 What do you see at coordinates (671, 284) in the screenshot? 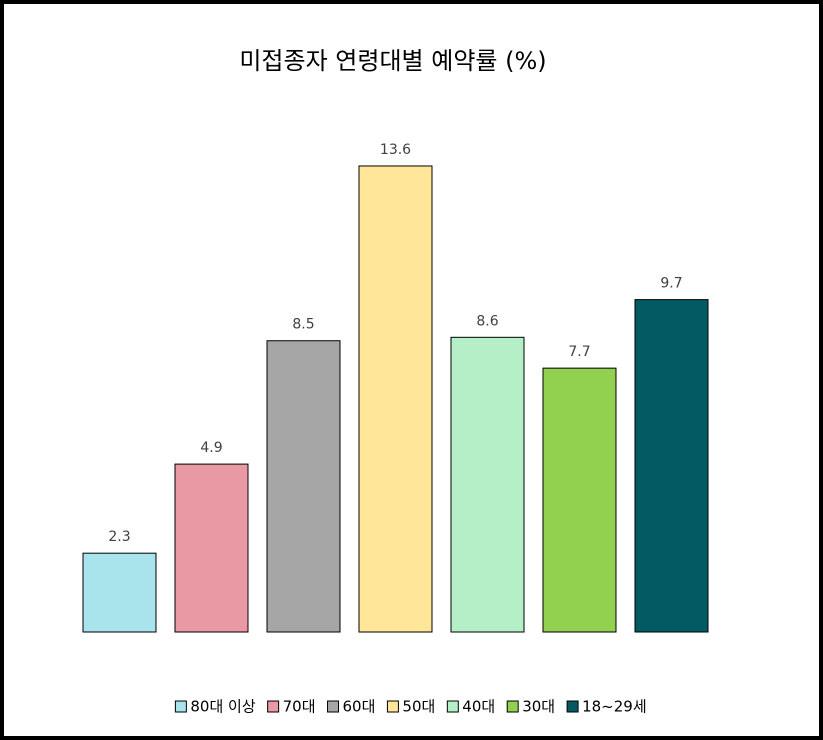
I see `value-label: 9.7` at bounding box center [671, 284].